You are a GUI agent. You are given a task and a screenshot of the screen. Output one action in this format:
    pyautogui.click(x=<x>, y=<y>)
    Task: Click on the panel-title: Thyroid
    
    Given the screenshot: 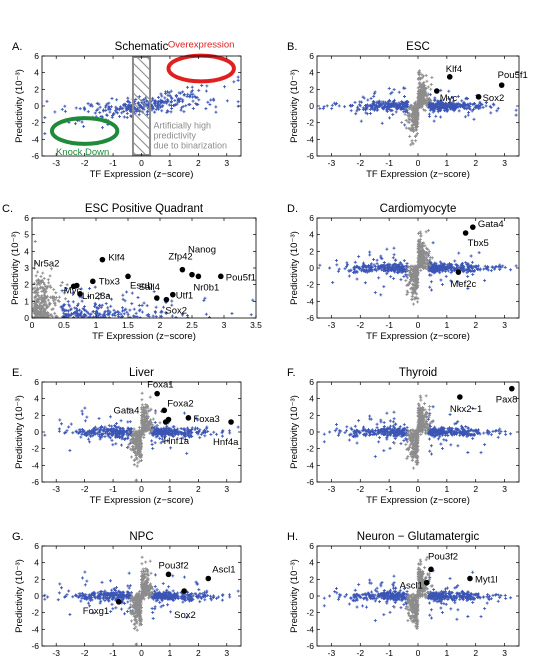 What is the action you would take?
    pyautogui.click(x=418, y=373)
    